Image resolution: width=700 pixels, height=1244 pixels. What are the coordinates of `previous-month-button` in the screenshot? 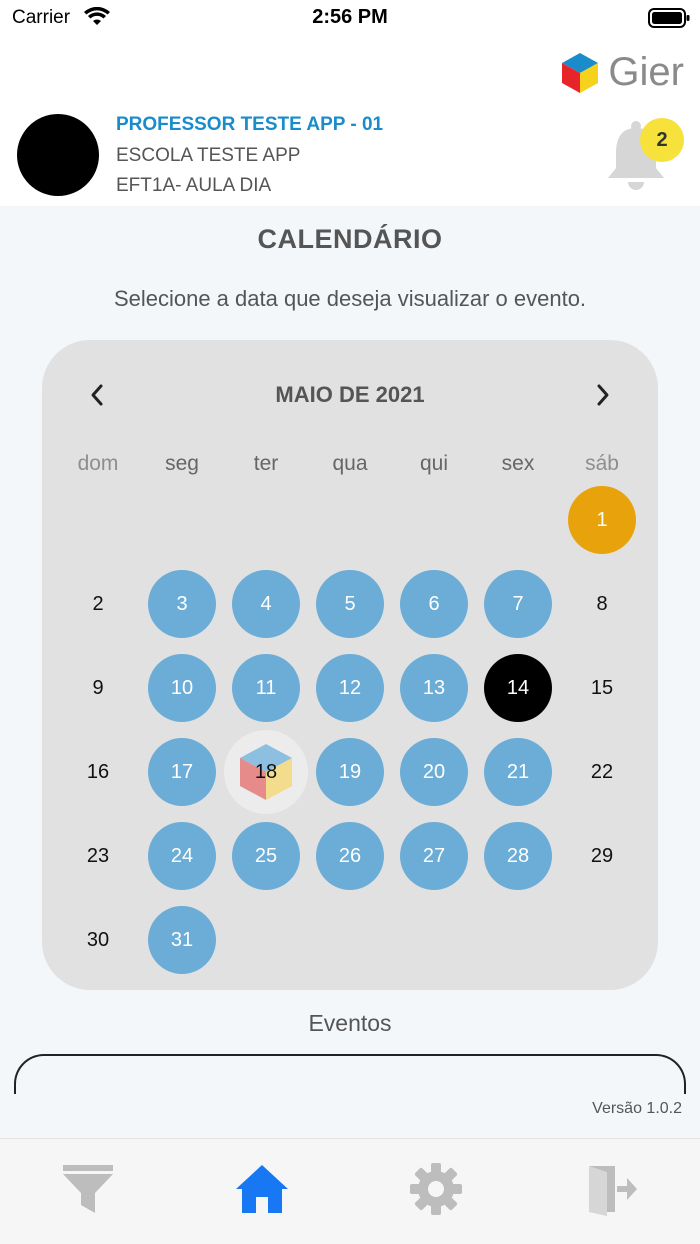 It's located at (97, 395).